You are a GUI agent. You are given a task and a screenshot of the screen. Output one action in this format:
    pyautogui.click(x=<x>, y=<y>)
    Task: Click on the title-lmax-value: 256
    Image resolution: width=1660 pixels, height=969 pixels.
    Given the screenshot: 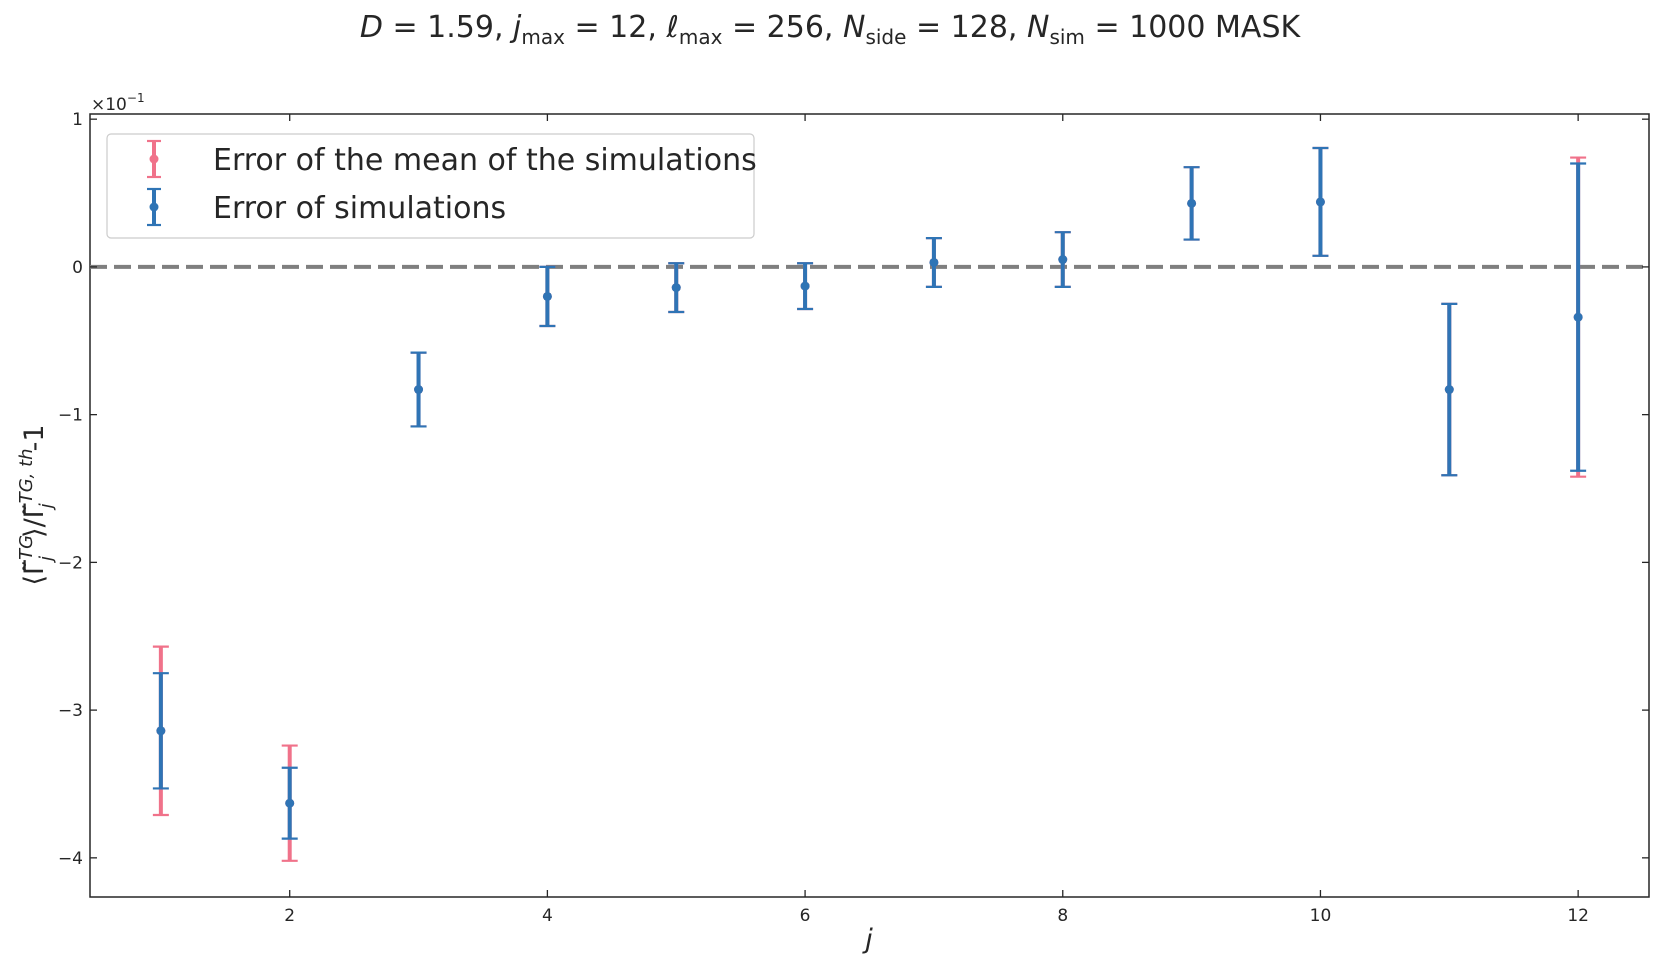 What is the action you would take?
    pyautogui.click(x=795, y=27)
    